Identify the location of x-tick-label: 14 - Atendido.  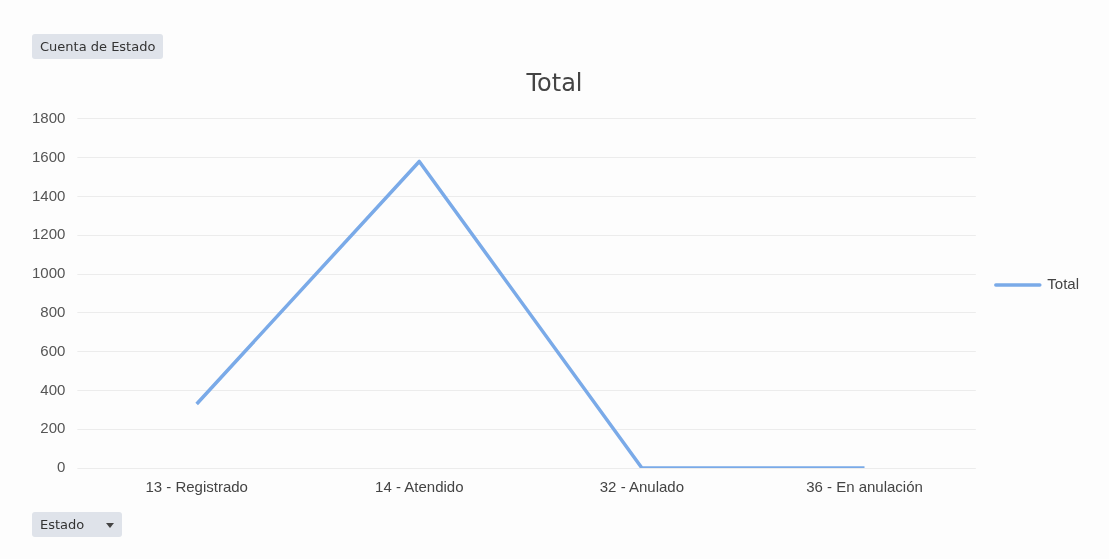
(419, 487).